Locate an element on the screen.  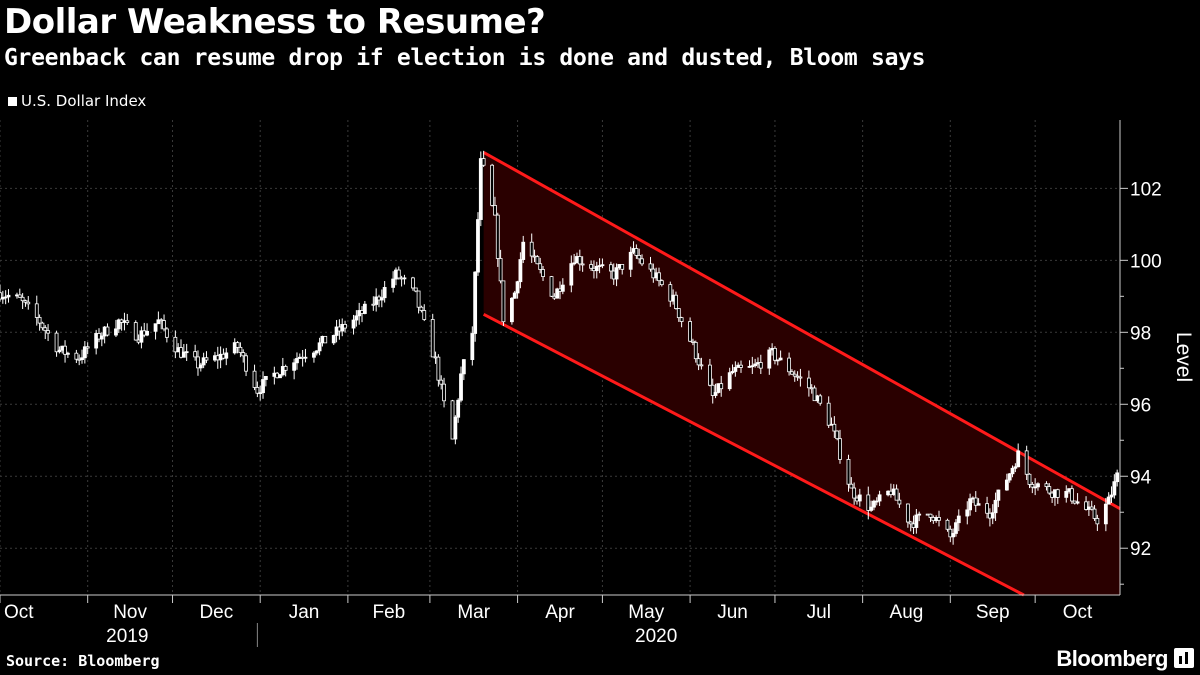
chart-legend: U.S. Dollar Index is located at coordinates (77, 101).